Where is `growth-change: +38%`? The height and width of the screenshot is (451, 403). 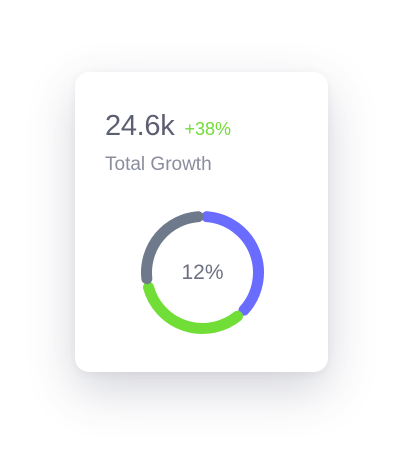 growth-change: +38% is located at coordinates (207, 129).